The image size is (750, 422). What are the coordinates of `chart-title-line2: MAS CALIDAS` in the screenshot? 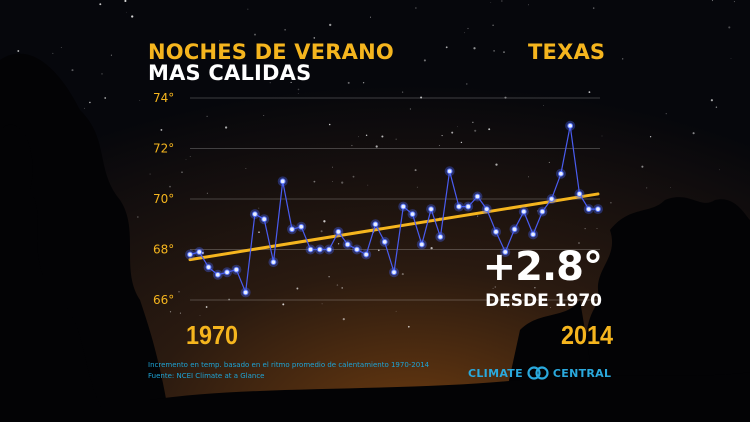 It's located at (230, 73).